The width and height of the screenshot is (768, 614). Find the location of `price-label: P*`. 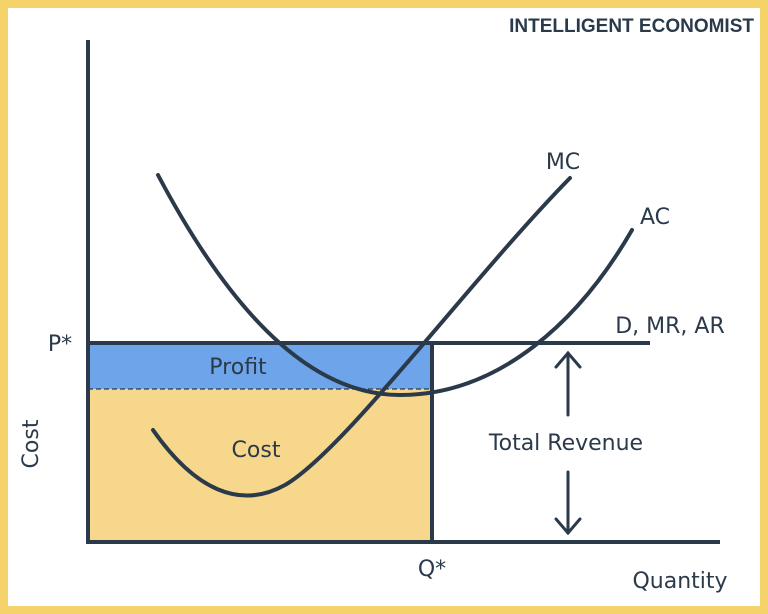

price-label: P* is located at coordinates (60, 344).